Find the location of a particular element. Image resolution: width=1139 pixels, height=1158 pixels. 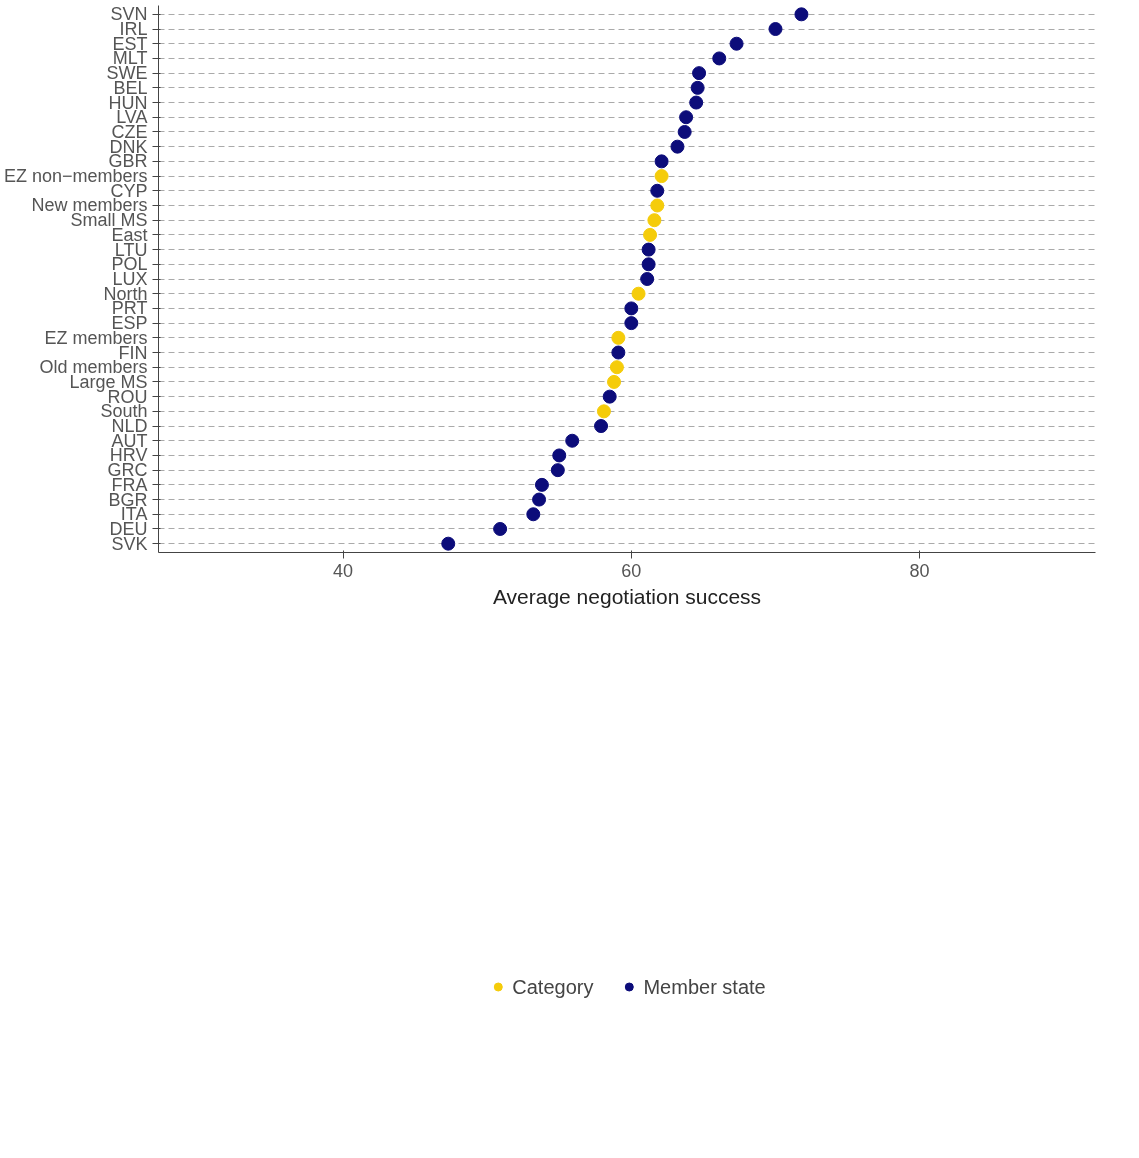

x-tick-label: 80 is located at coordinates (919, 570).